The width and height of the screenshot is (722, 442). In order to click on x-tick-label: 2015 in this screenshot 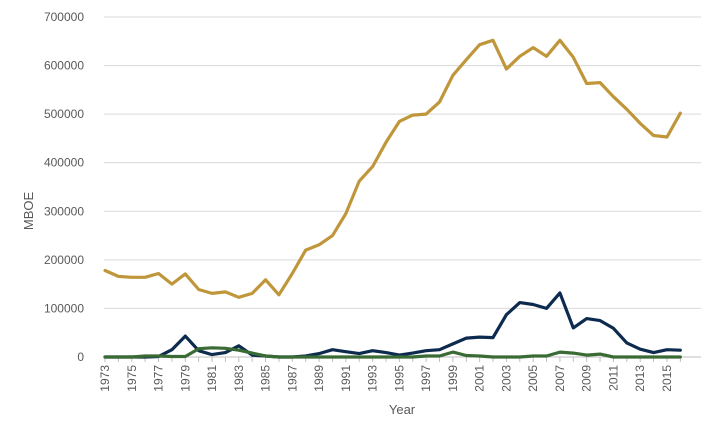, I will do `click(667, 378)`.